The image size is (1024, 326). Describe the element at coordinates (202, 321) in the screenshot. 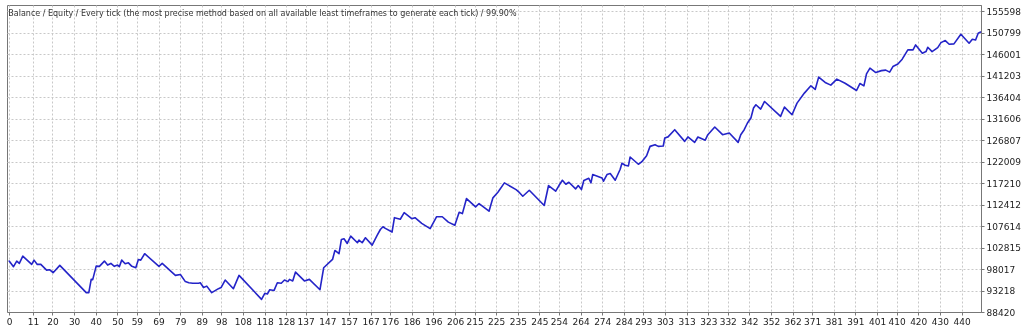

I see `x-tick-label: 89` at that location.